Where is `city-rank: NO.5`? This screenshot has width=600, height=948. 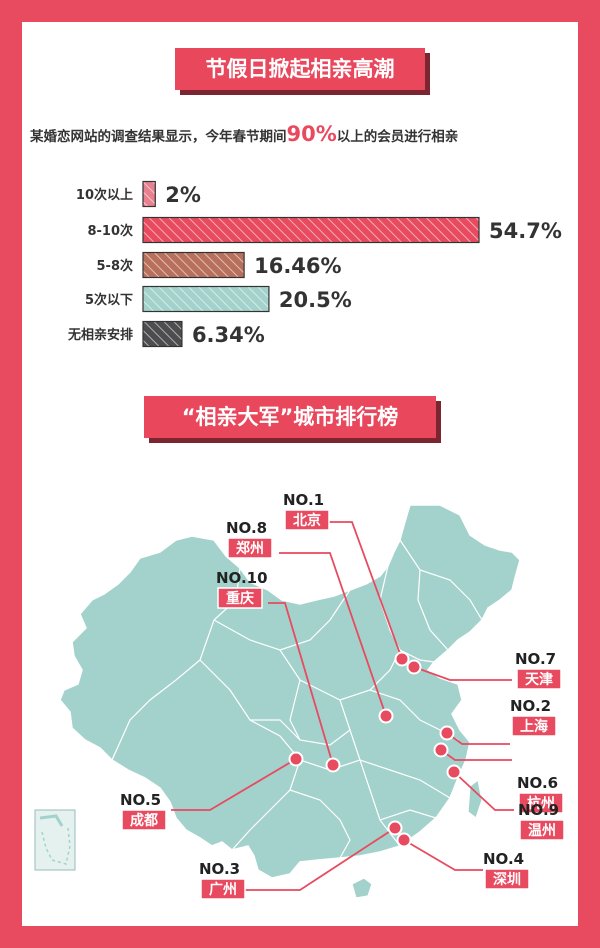 city-rank: NO.5 is located at coordinates (140, 800).